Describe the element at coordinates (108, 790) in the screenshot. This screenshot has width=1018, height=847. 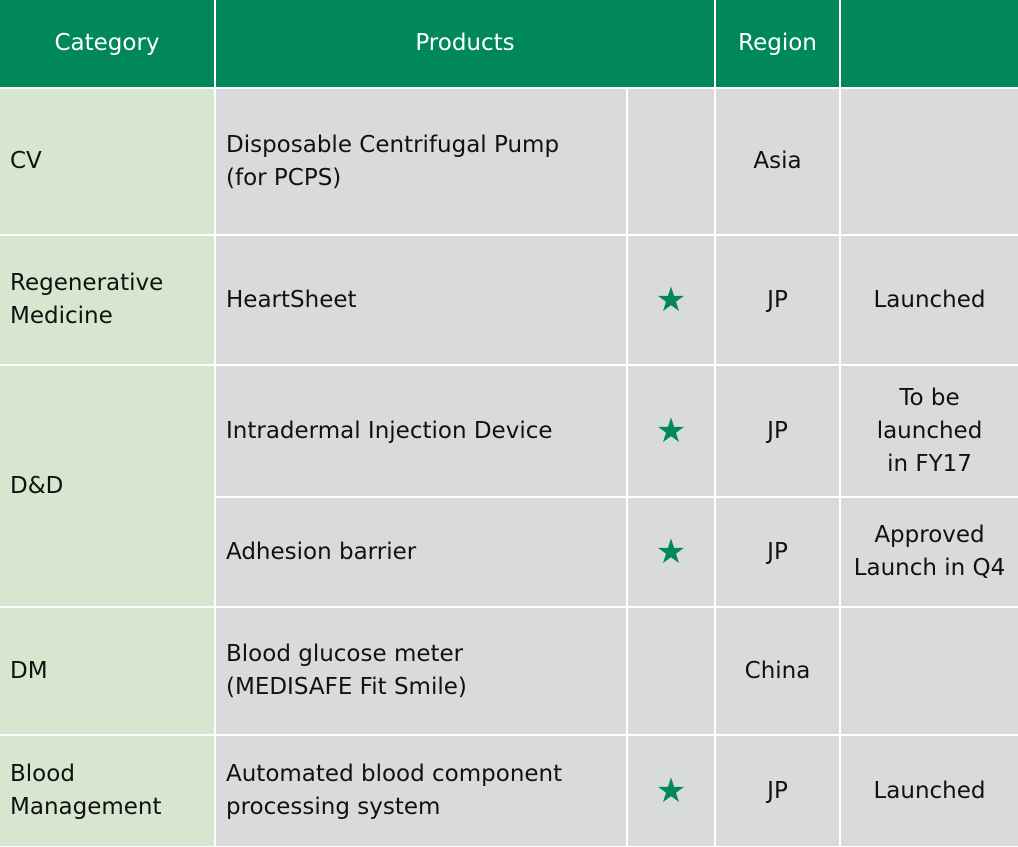
I see `category-cell: Blood Management` at that location.